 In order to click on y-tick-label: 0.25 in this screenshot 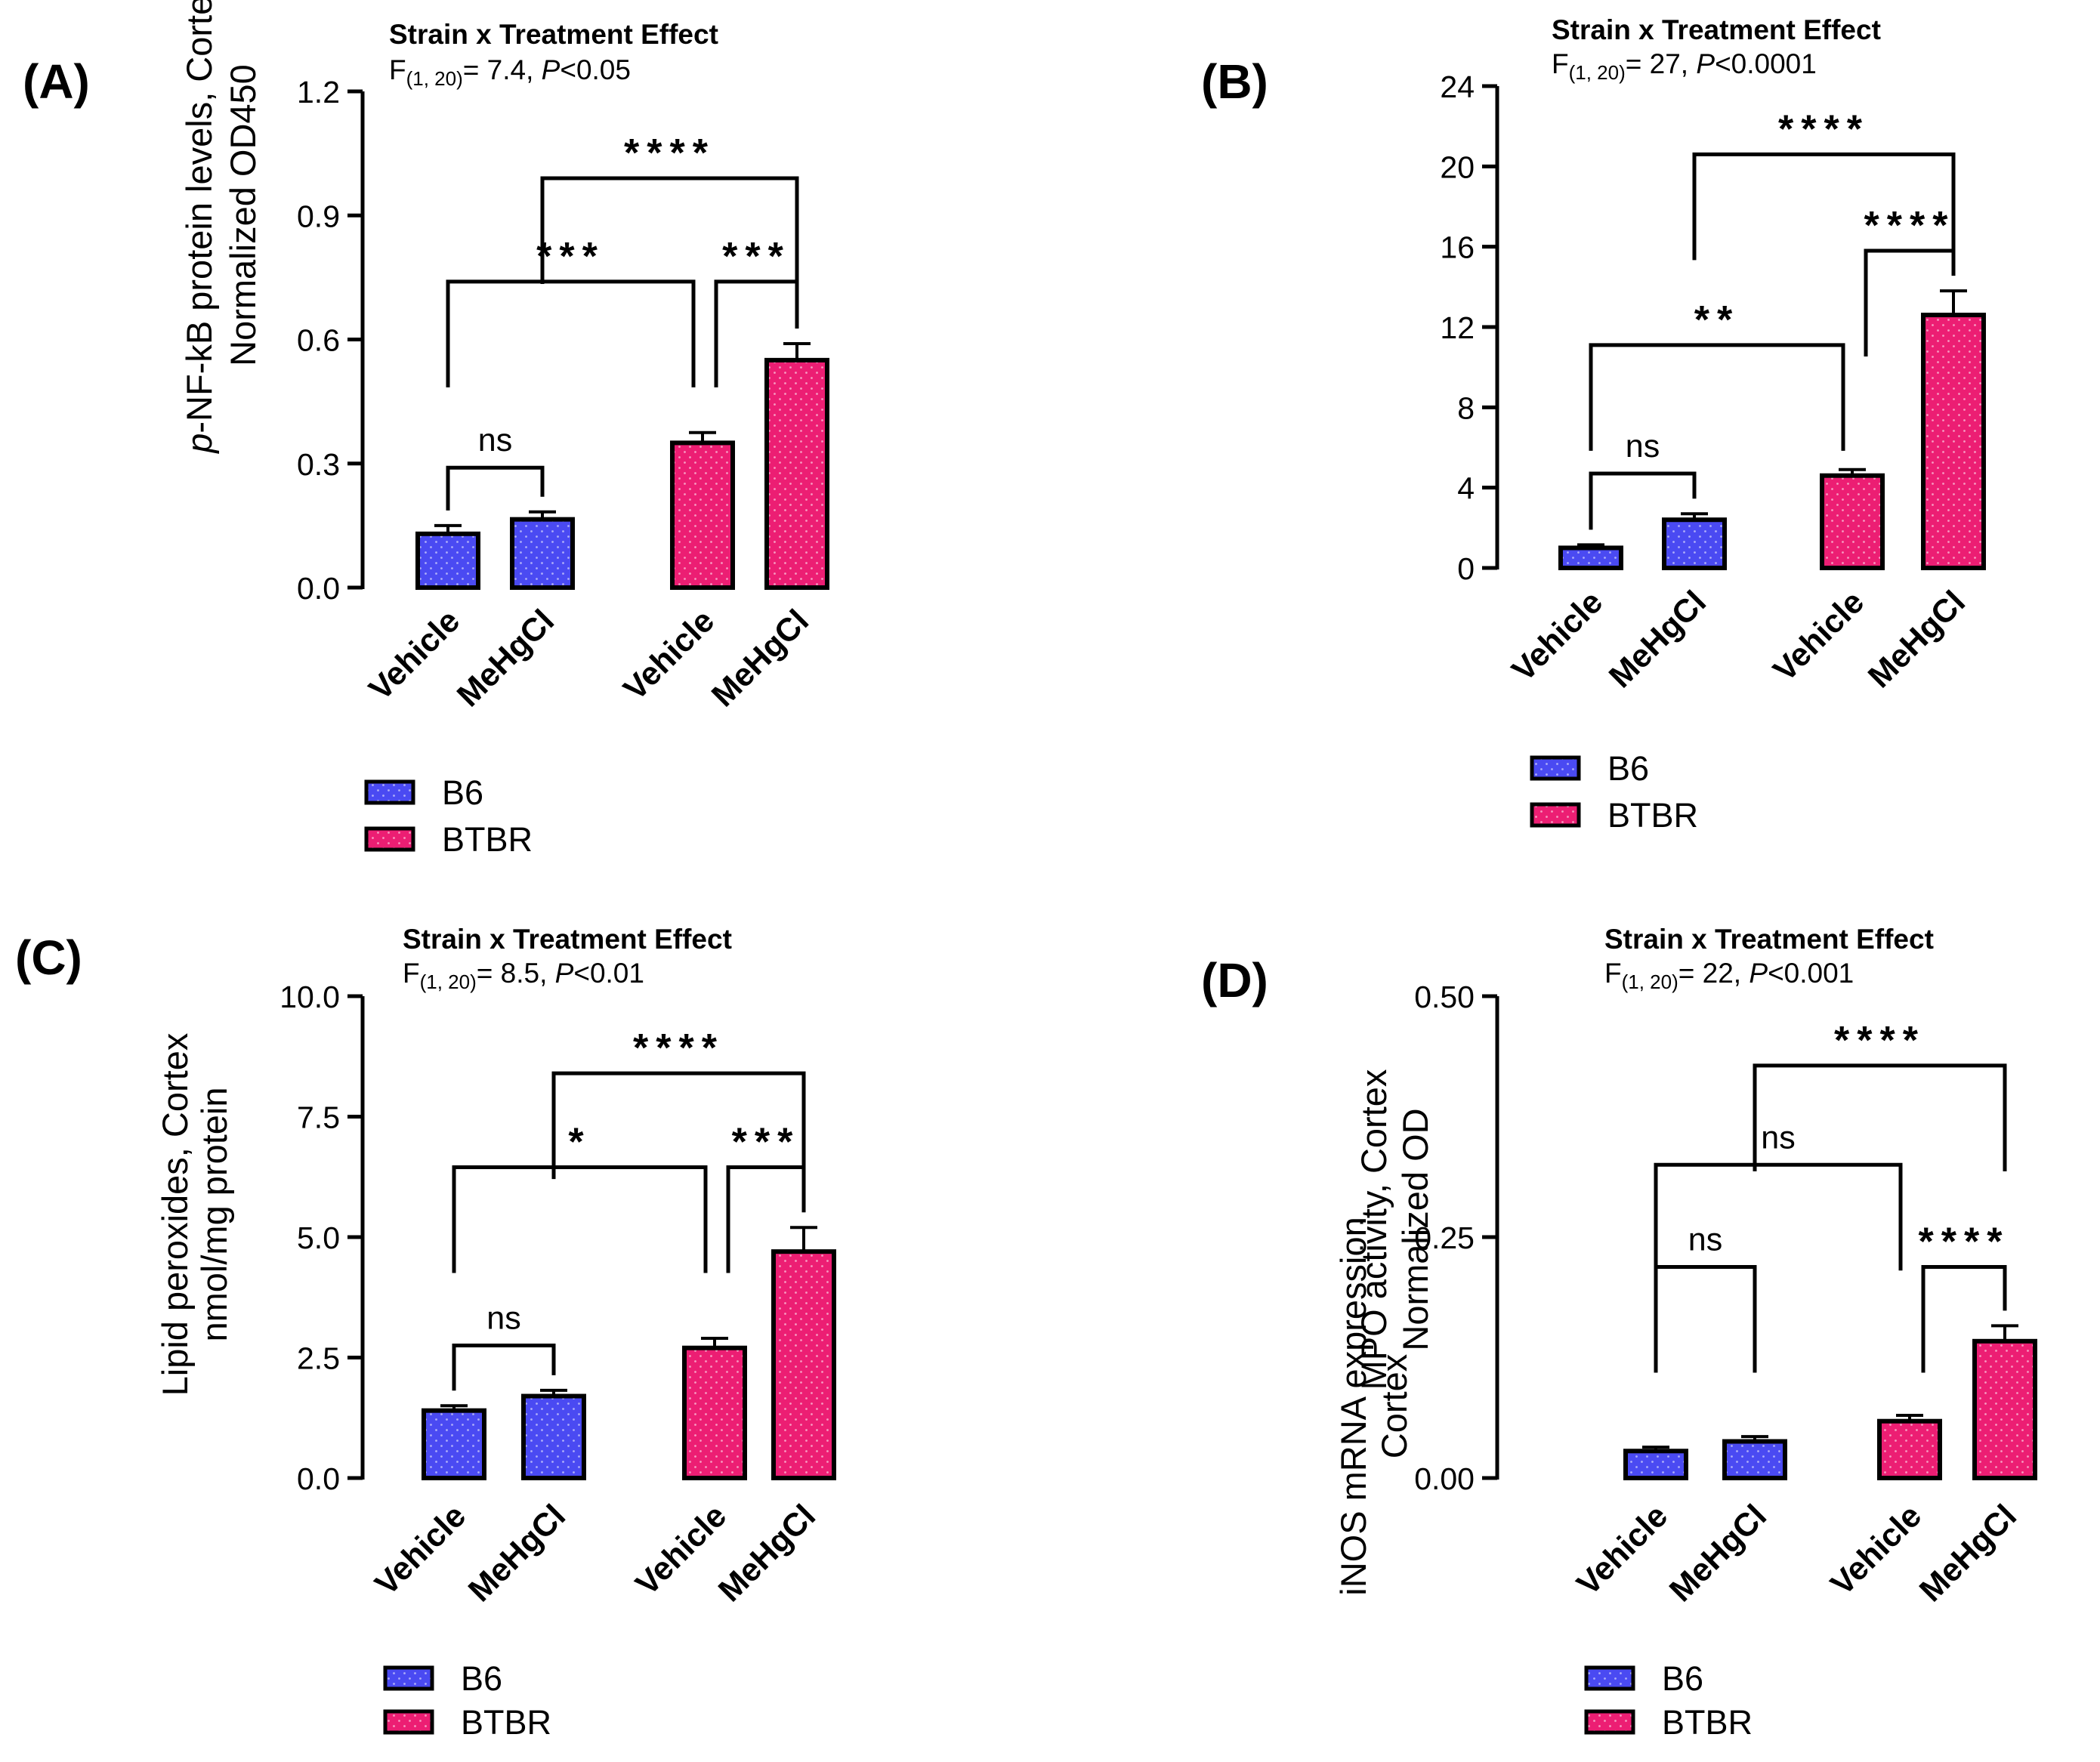, I will do `click(1444, 1237)`.